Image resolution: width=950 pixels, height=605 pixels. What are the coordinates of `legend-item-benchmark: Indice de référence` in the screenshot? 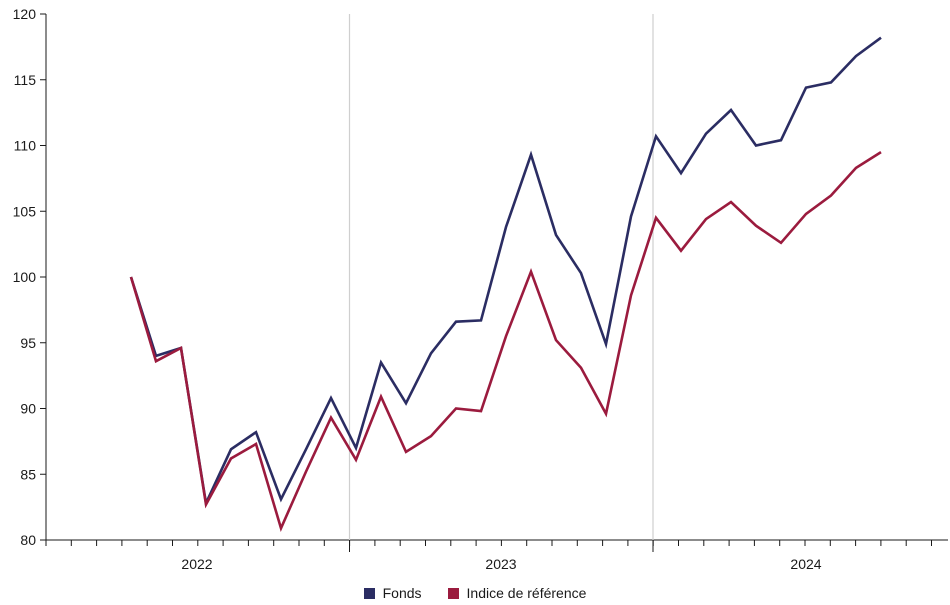 It's located at (517, 593).